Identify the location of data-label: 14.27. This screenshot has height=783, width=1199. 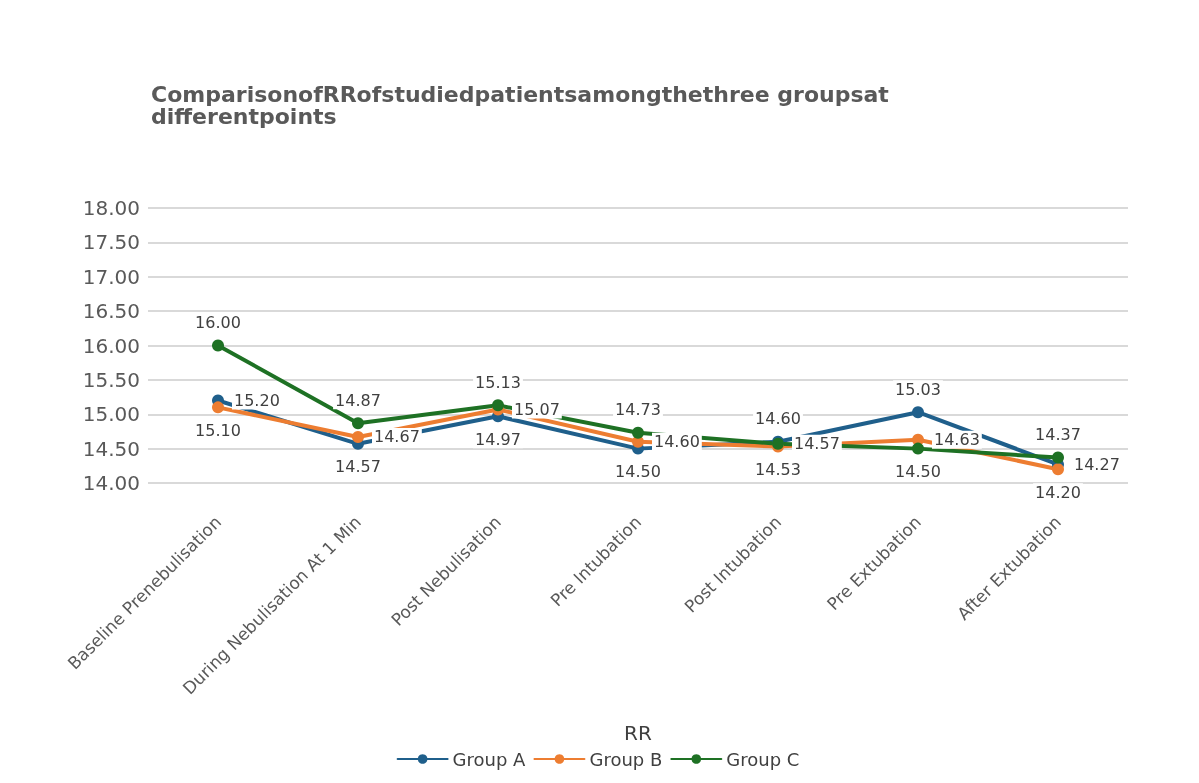
(1097, 464).